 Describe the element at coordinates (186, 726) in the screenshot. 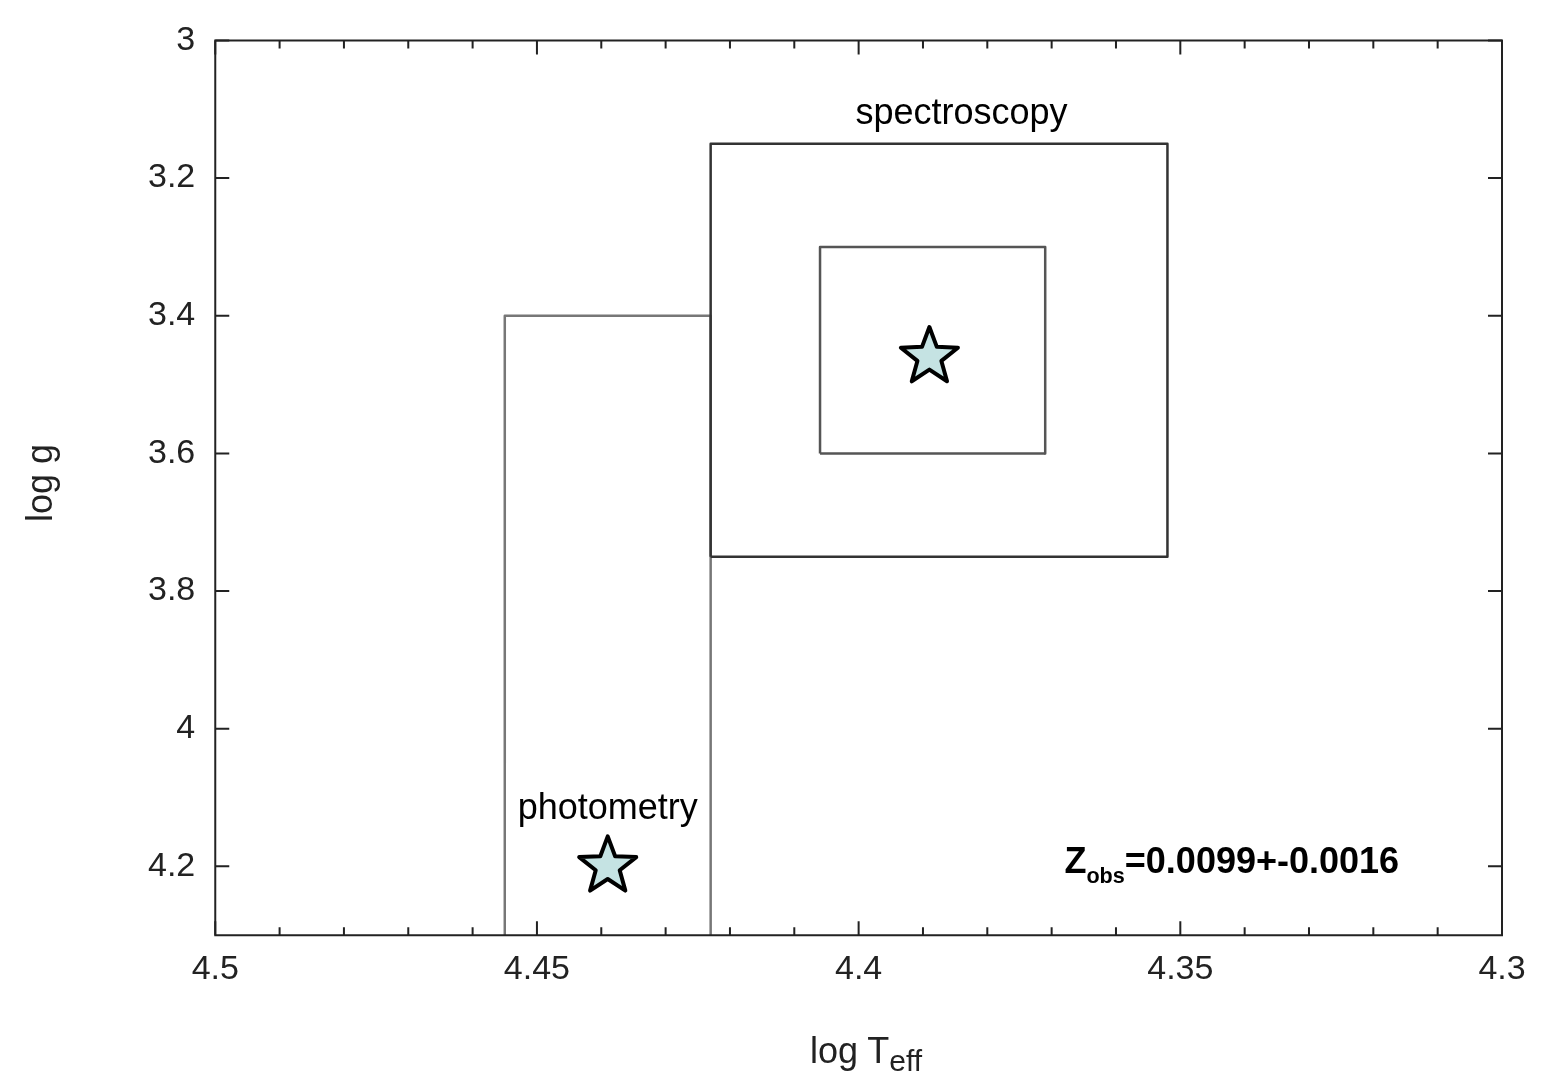

I see `y-tick-label: 4` at that location.